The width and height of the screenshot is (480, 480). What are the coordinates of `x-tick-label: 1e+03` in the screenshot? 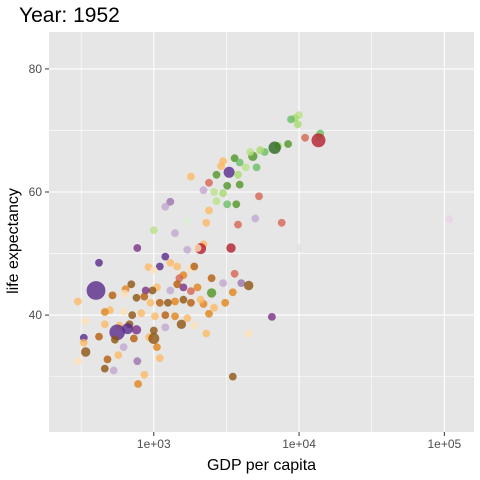 It's located at (154, 444).